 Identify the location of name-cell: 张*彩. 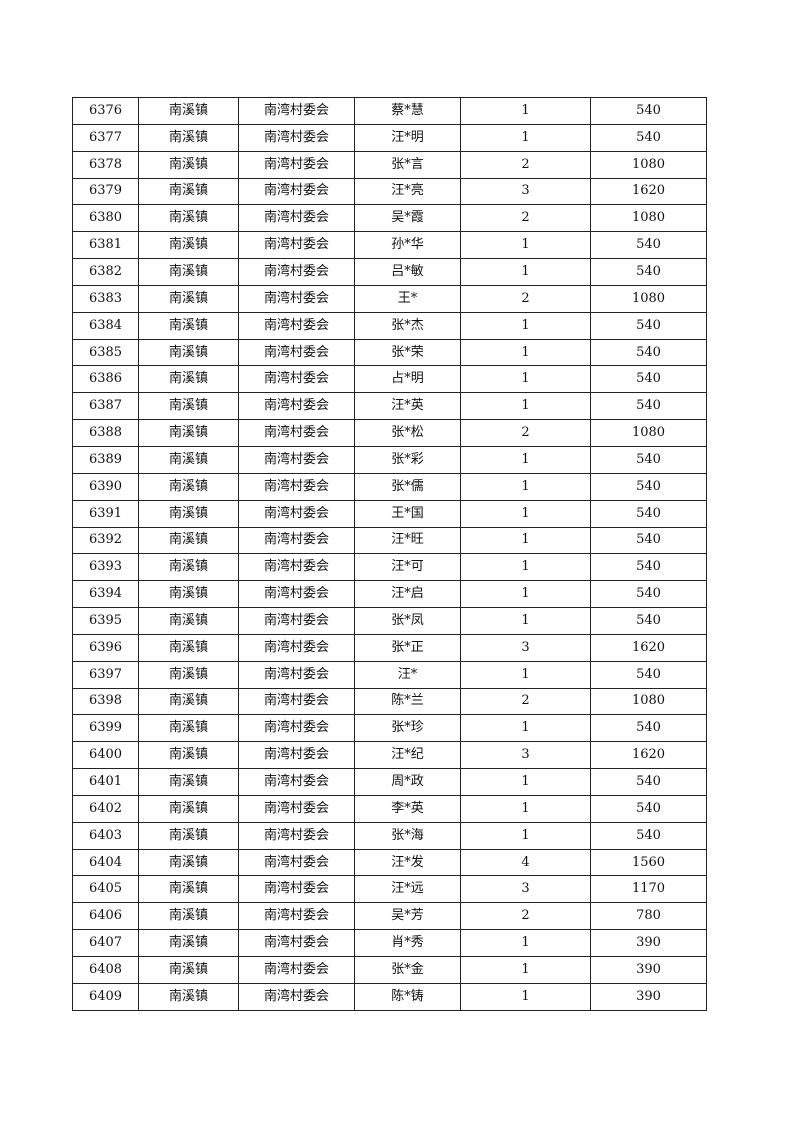
(407, 459).